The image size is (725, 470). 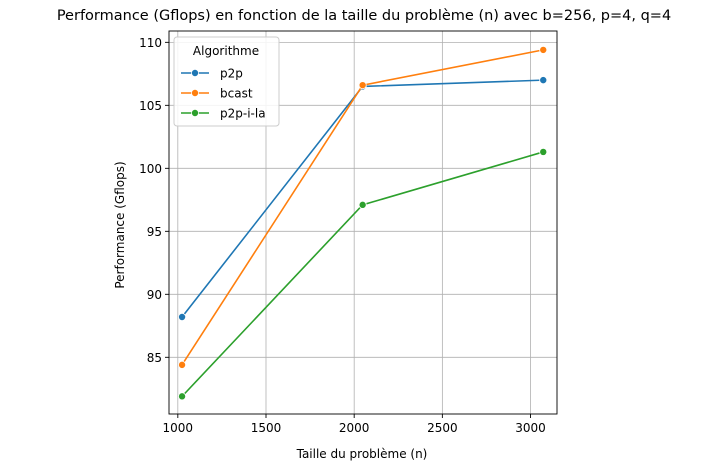 What do you see at coordinates (442, 428) in the screenshot?
I see `x-tick-label: 2500` at bounding box center [442, 428].